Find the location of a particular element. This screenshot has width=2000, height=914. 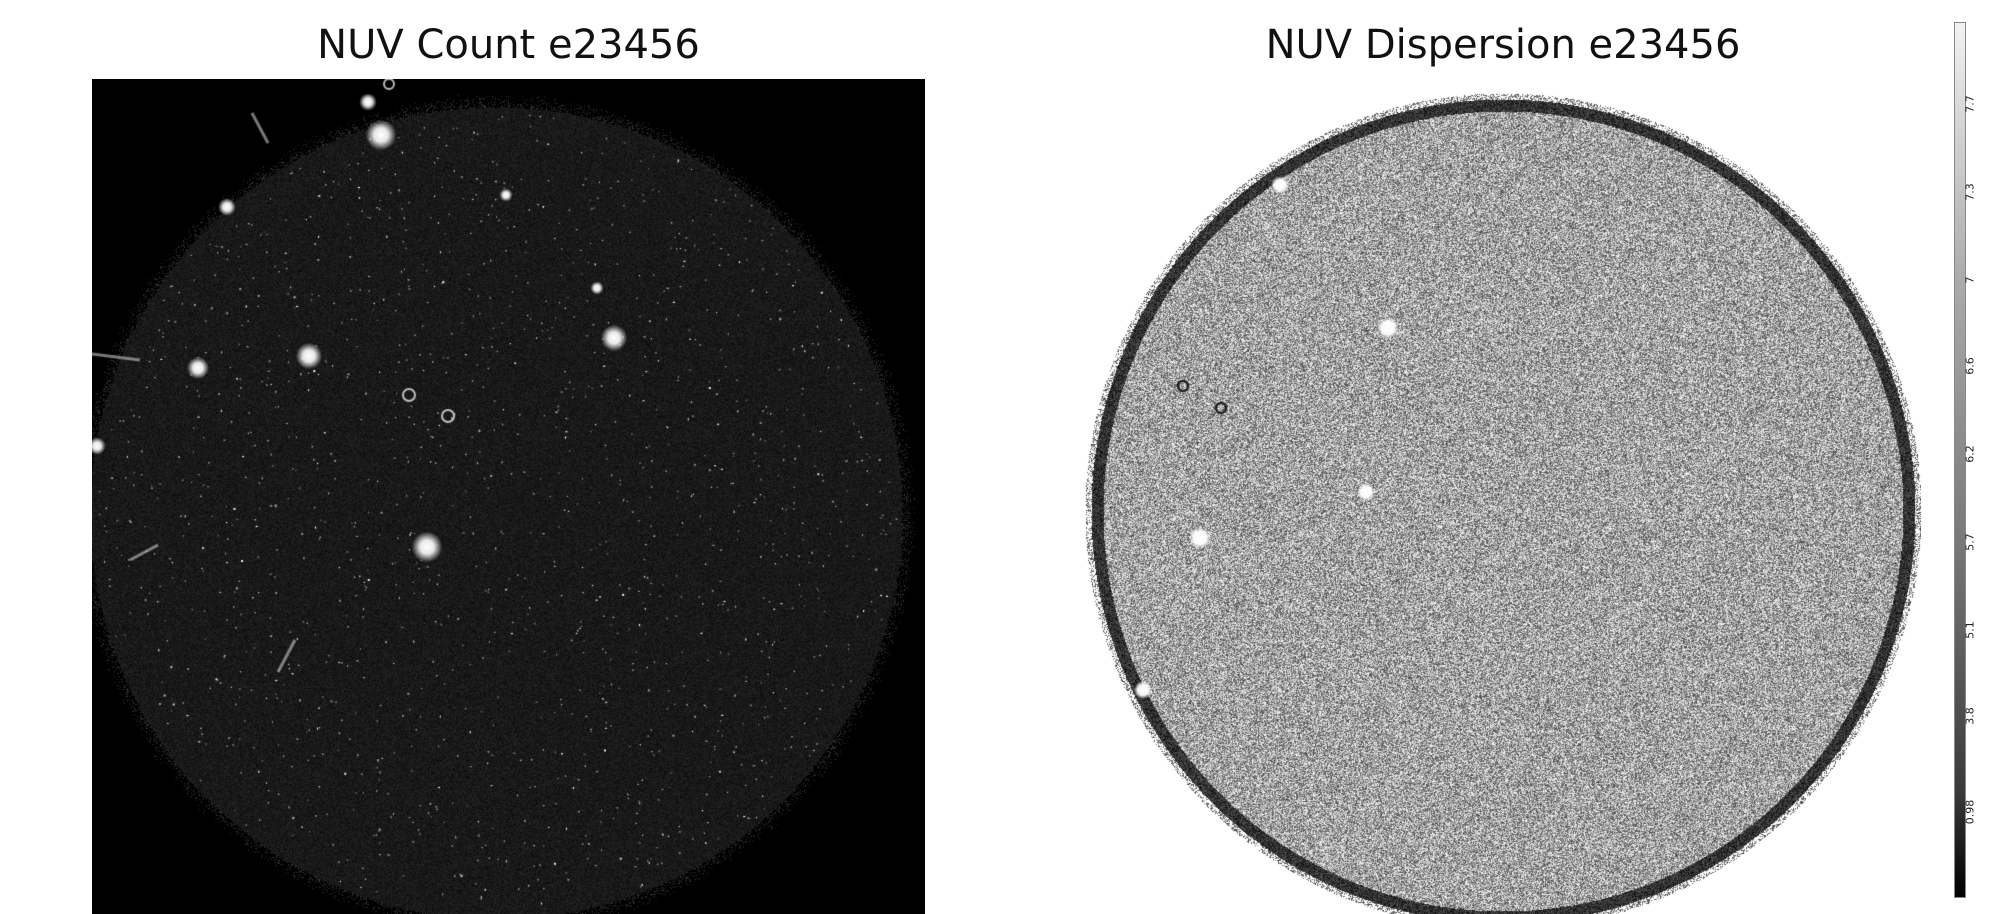

colorbar: 7.7 7.3 7 6.6 6.2 5.7 5.1 3.8 0.98 is located at coordinates (1974, 460).